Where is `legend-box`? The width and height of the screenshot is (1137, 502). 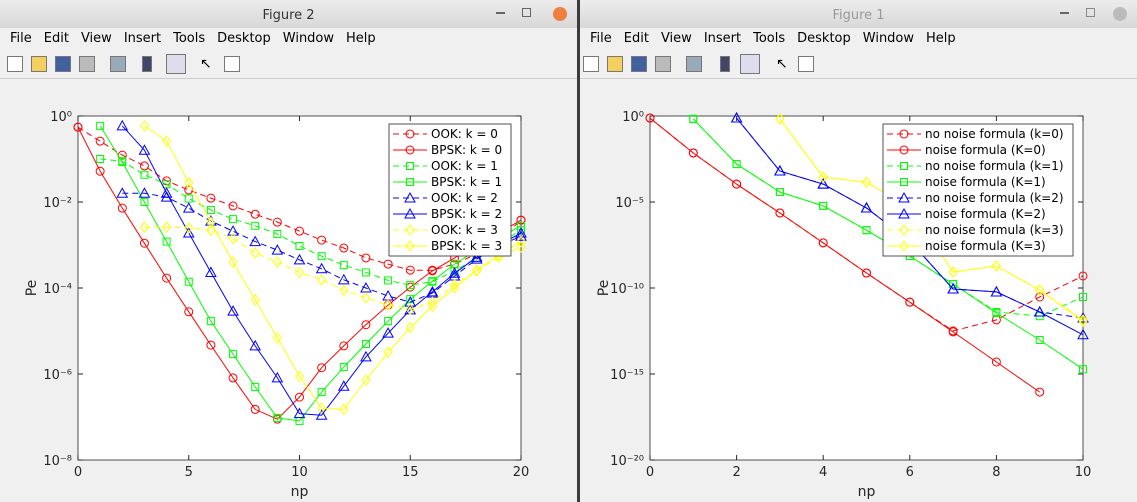
legend-box is located at coordinates (978, 190).